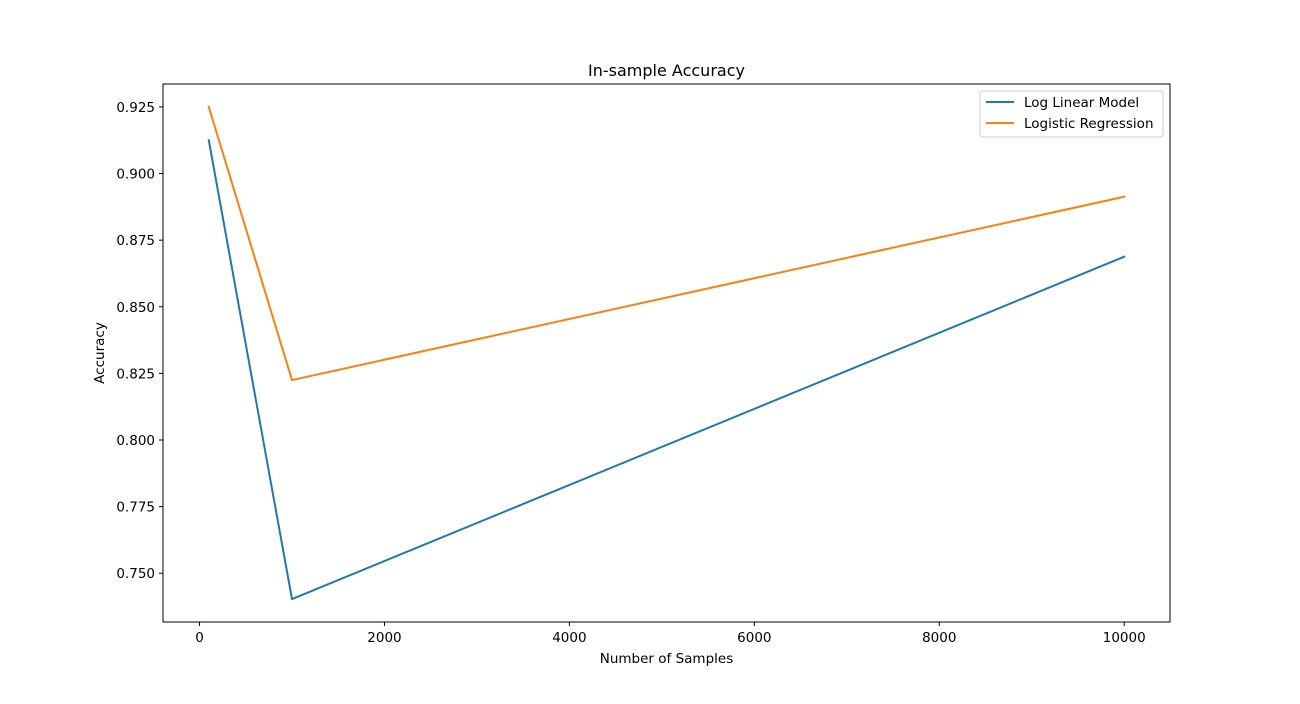  I want to click on x-tick-label: 8000, so click(939, 638).